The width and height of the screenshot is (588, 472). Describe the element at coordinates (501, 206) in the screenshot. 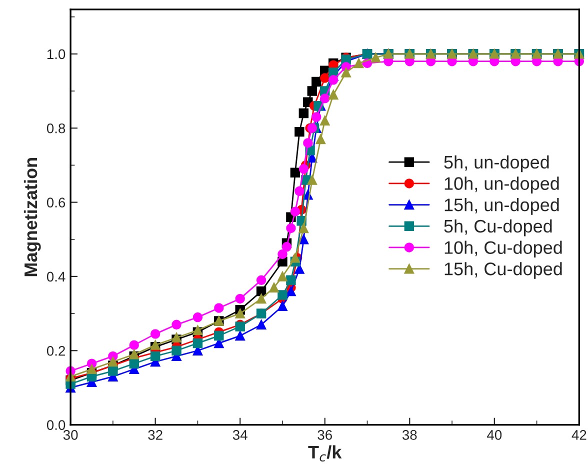

I see `legend-label: 15h, un-doped` at that location.